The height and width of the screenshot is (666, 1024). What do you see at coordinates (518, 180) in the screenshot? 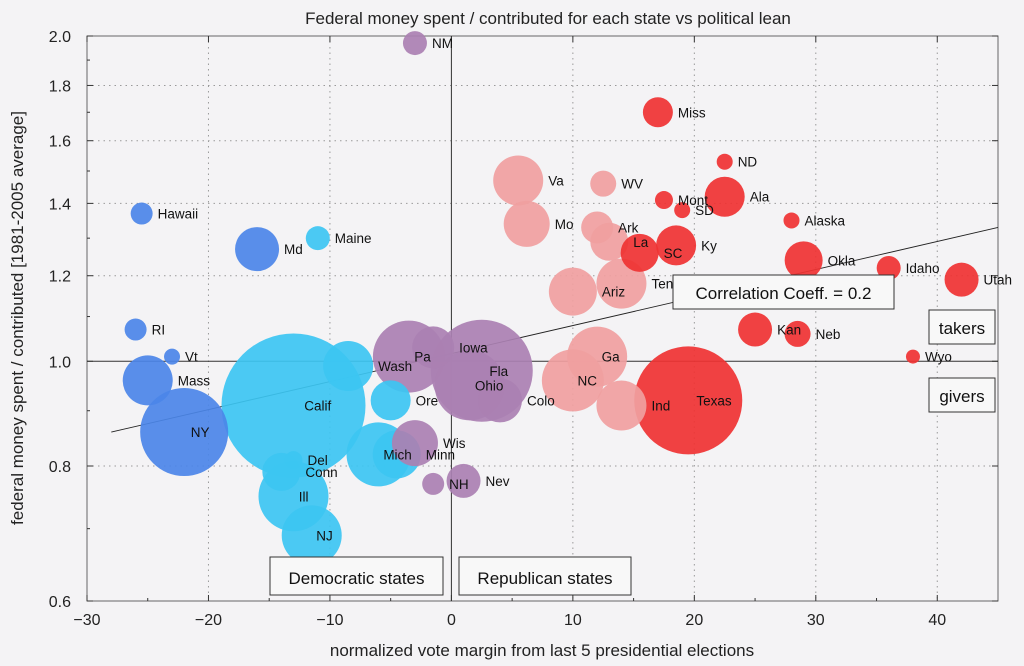
I see `point-va` at bounding box center [518, 180].